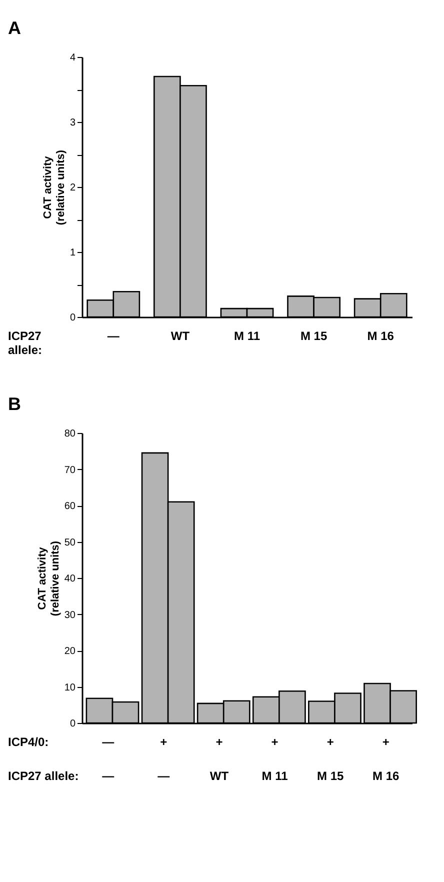 This screenshot has height=882, width=444. What do you see at coordinates (28, 742) in the screenshot?
I see `text: ICP4/0:` at bounding box center [28, 742].